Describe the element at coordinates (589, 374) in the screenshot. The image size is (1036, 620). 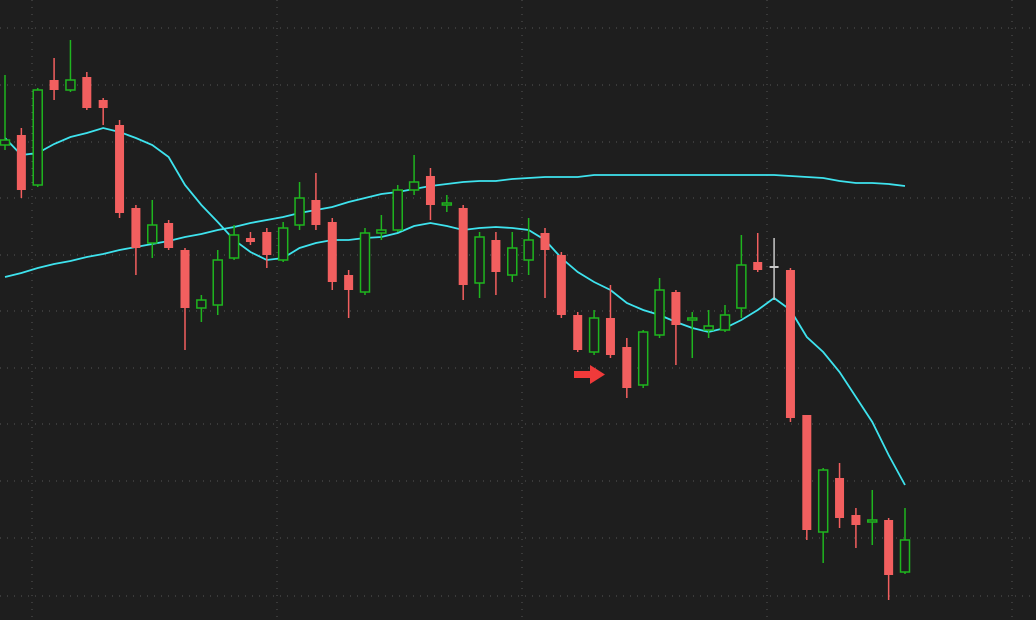
I see `arrow-marker` at that location.